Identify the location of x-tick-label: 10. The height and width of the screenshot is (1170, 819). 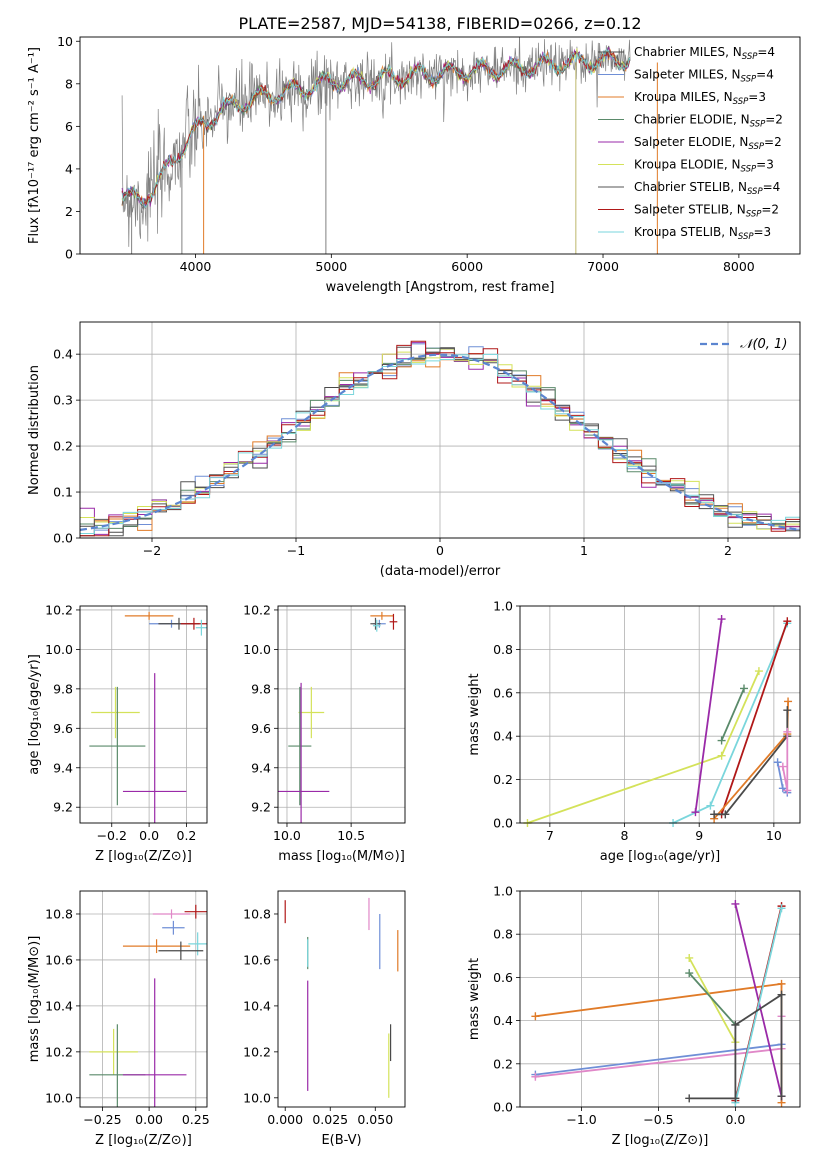
(774, 835).